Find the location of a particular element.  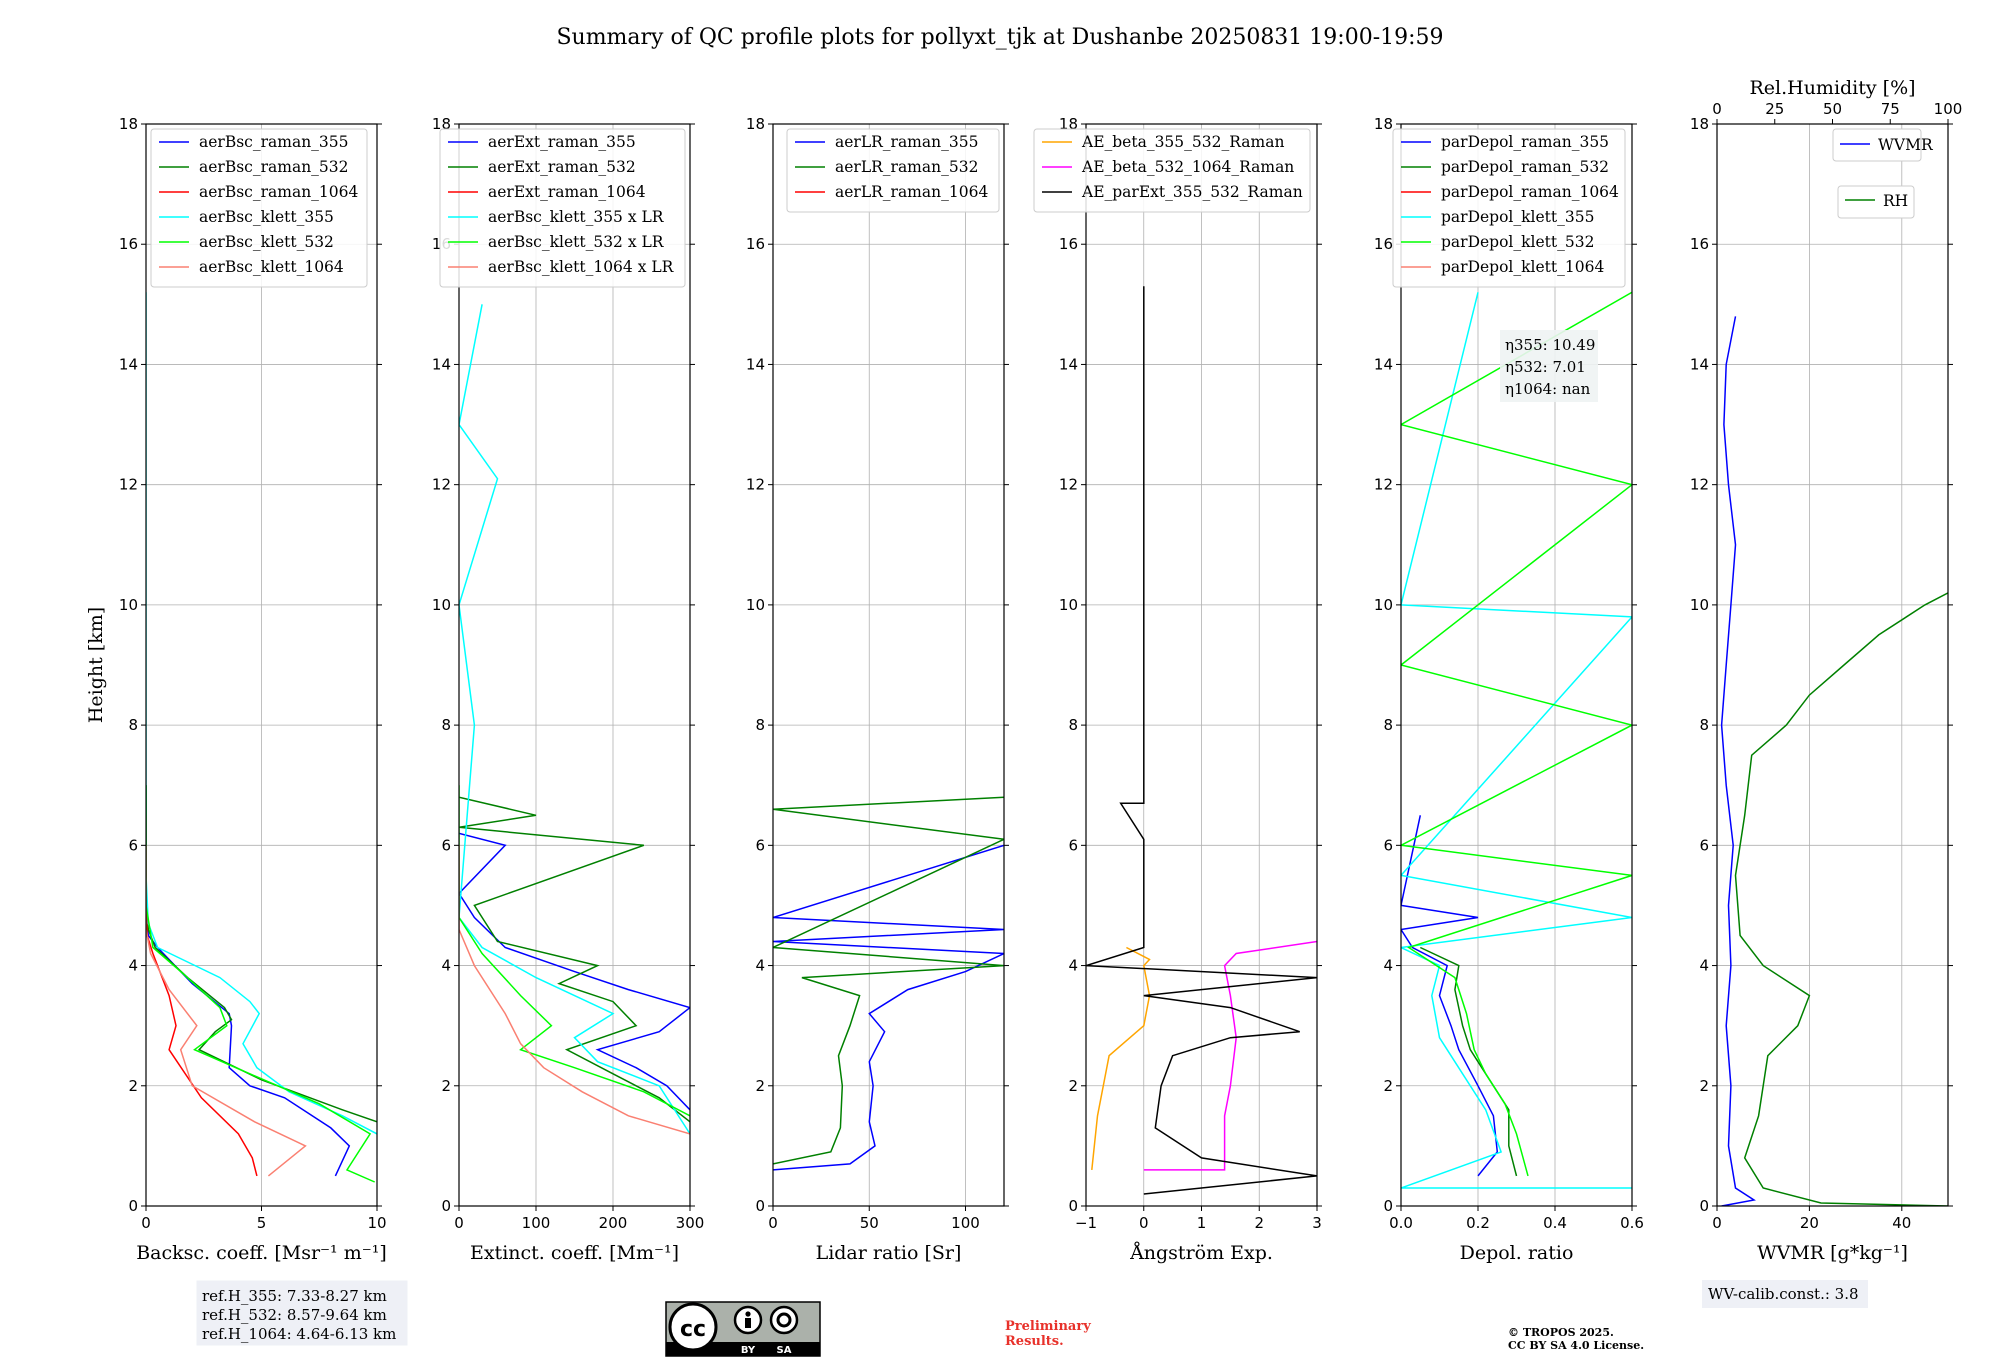

x-axis-label: WVMR [g*kg⁻¹] is located at coordinates (1832, 1253).